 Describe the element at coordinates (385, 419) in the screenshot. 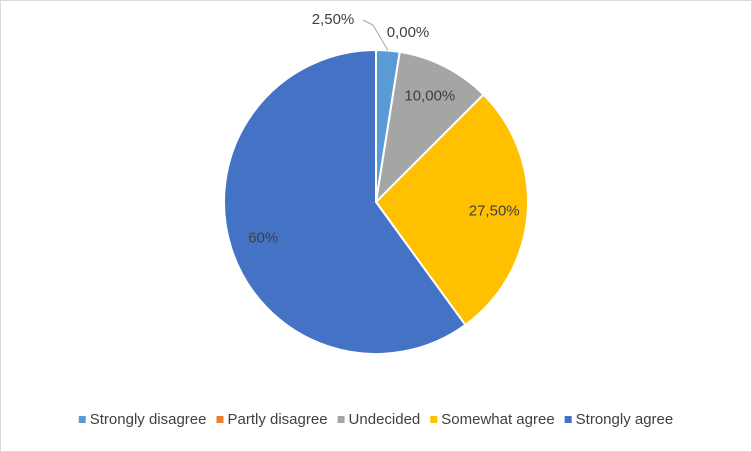

I see `legend-label: Undecided` at that location.